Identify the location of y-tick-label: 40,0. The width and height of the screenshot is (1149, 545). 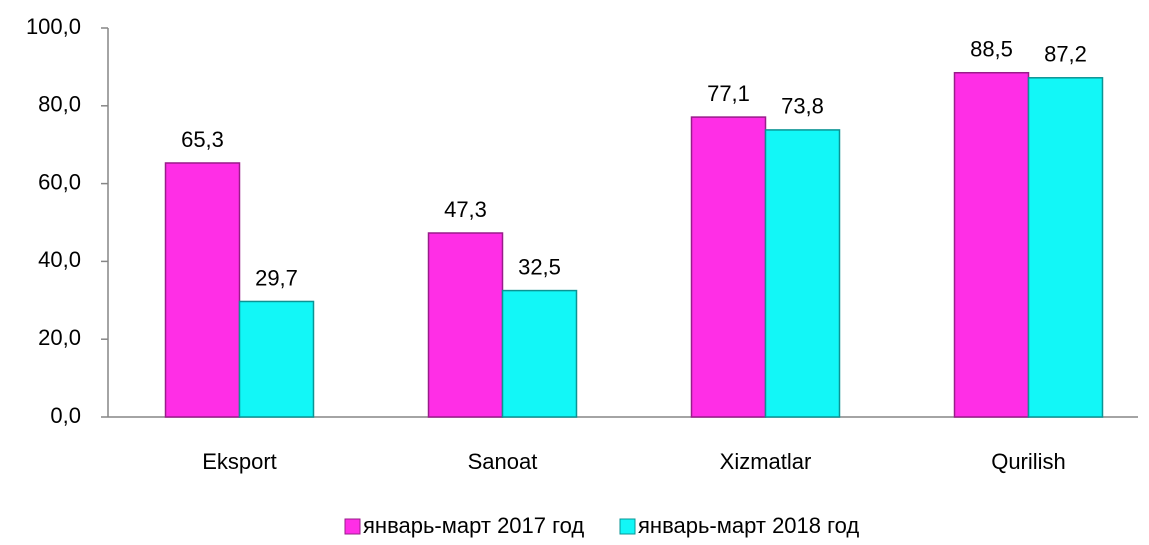
(59, 259).